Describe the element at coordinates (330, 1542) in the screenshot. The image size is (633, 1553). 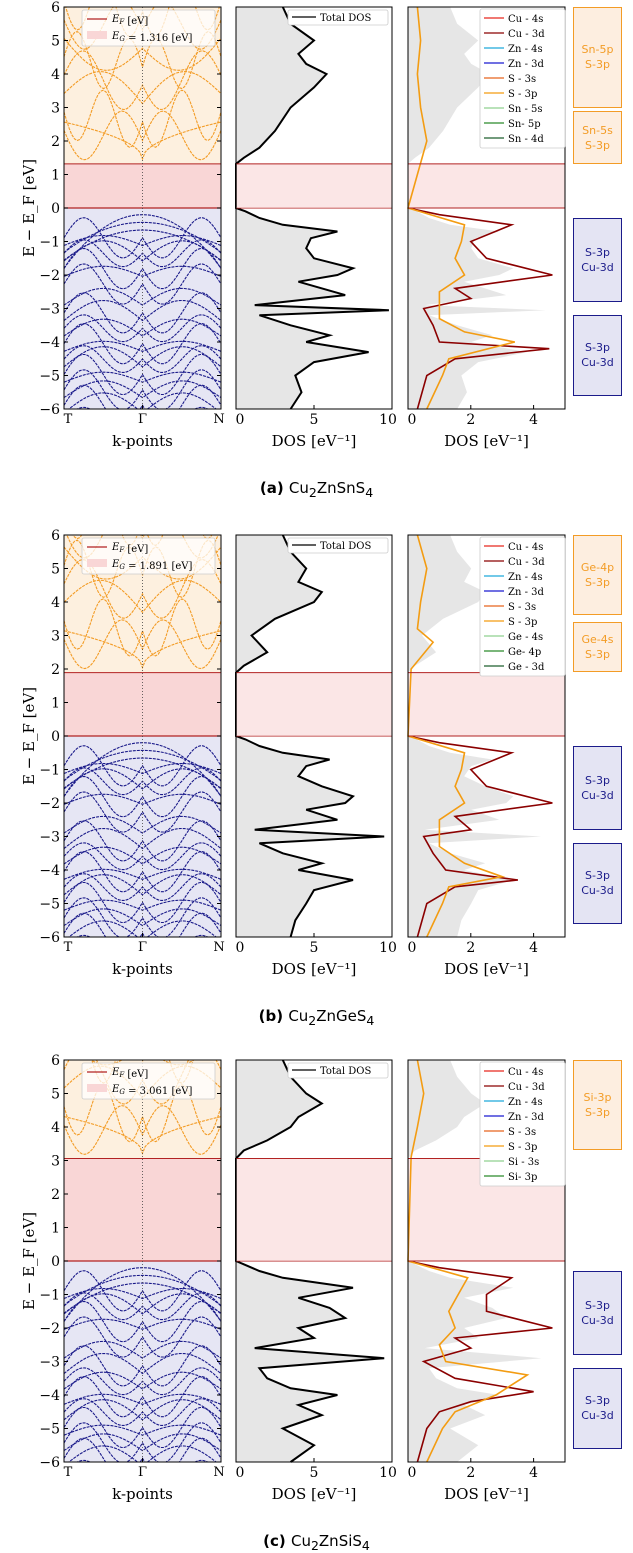
I see `caption-formula: Cu2ZnSiS4` at that location.